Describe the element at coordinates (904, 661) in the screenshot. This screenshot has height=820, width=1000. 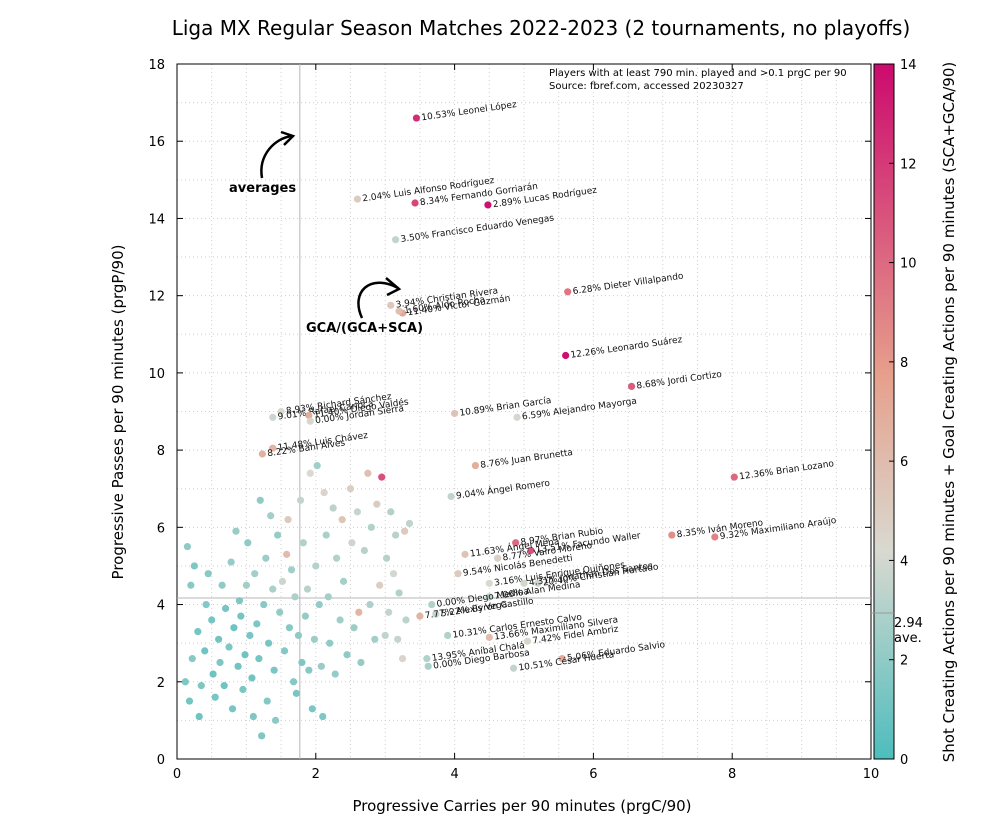
I see `colorbar-tick-label: 2` at that location.